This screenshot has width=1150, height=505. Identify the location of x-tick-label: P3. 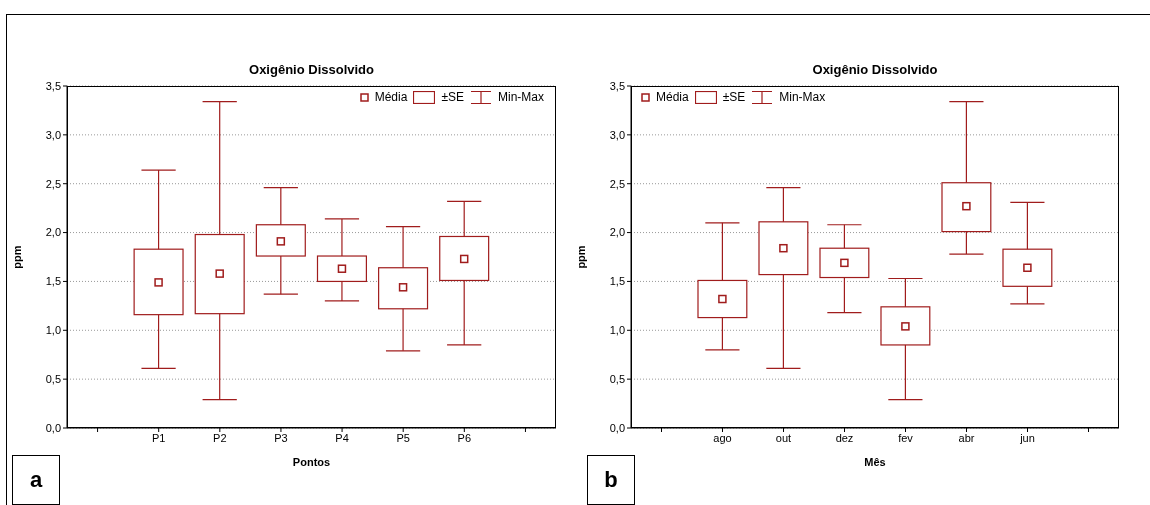
(281, 437).